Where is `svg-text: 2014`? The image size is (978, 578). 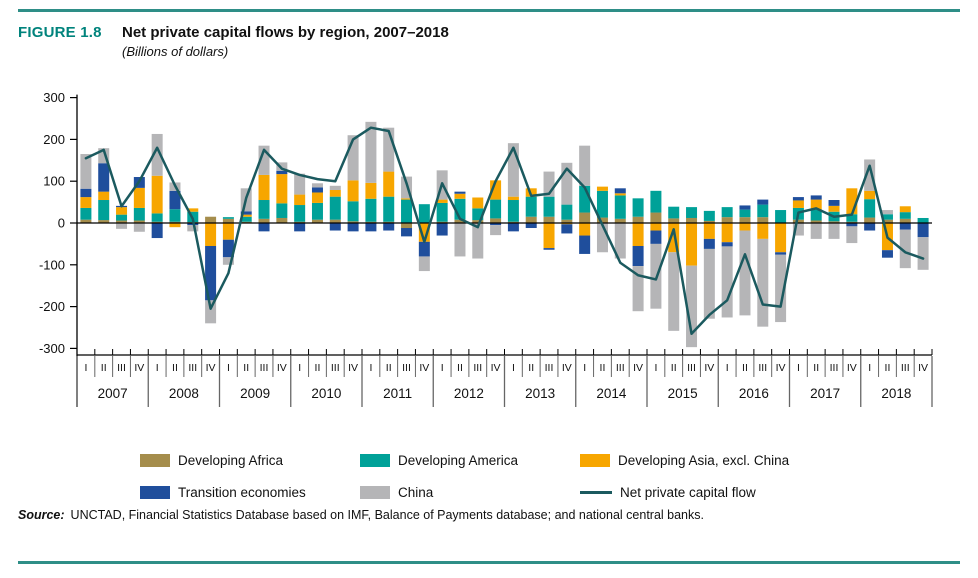 svg-text: 2014 is located at coordinates (611, 393).